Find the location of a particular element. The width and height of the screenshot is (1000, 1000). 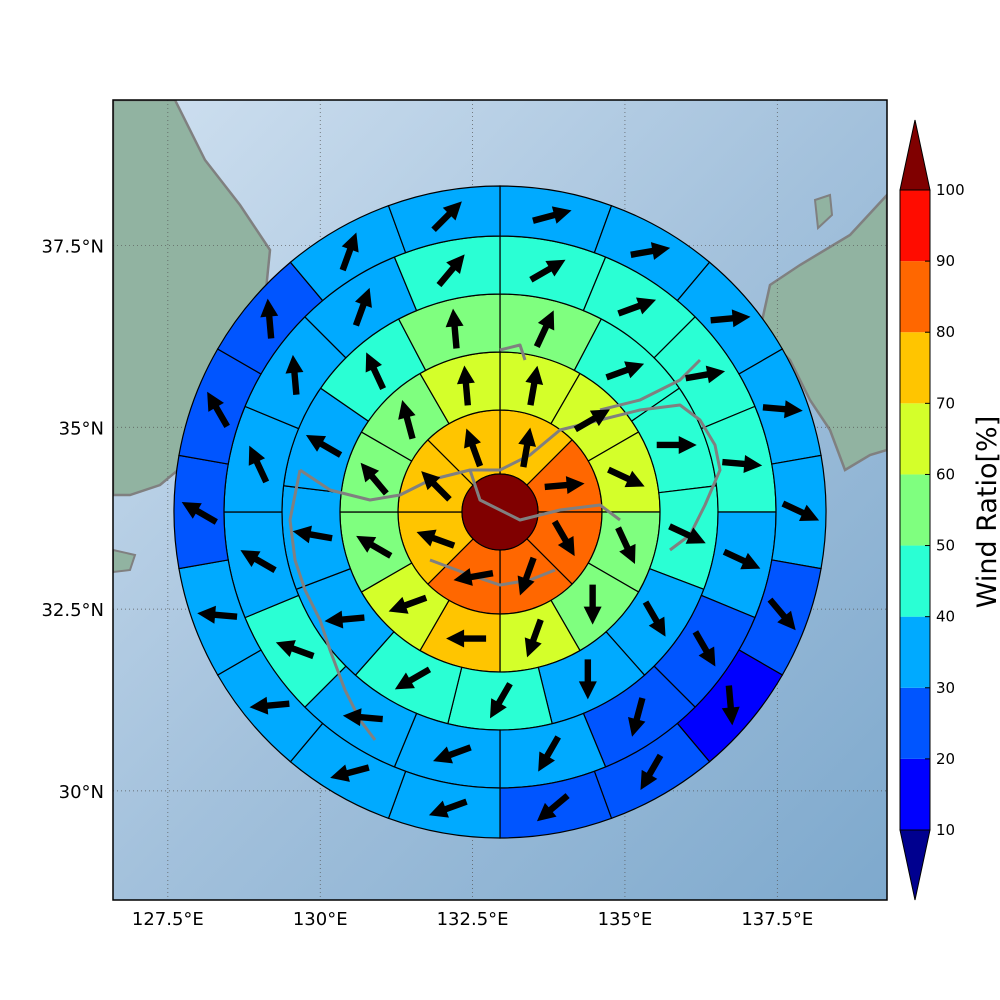

colorbar: 10 20 30 40 50 60 70 80 90 100 is located at coordinates (932, 510).